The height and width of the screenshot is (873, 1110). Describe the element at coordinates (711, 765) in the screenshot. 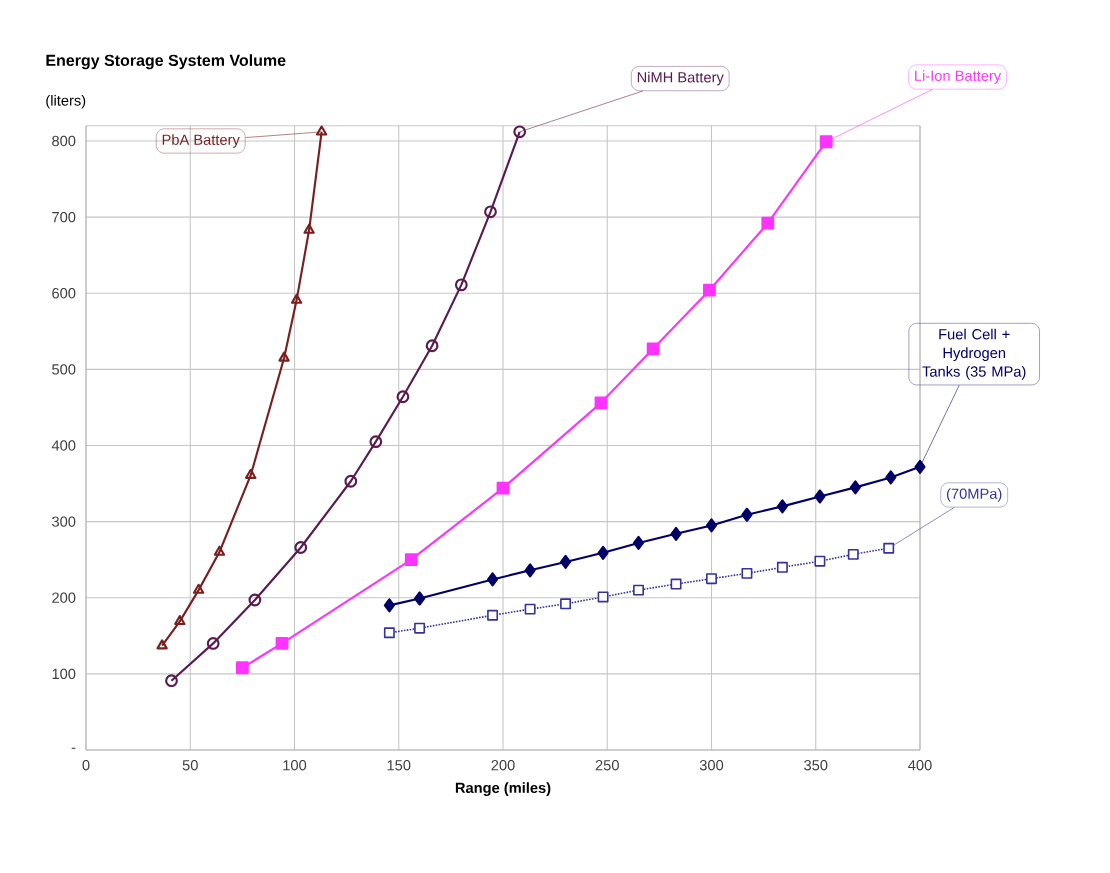

I see `x-tick-label: 300` at that location.